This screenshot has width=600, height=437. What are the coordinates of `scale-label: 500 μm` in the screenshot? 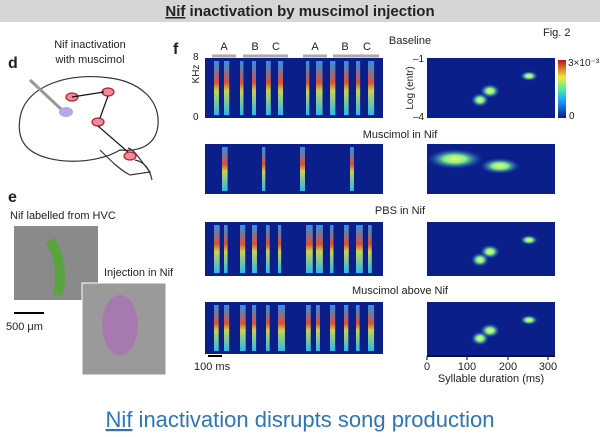 It's located at (24, 327).